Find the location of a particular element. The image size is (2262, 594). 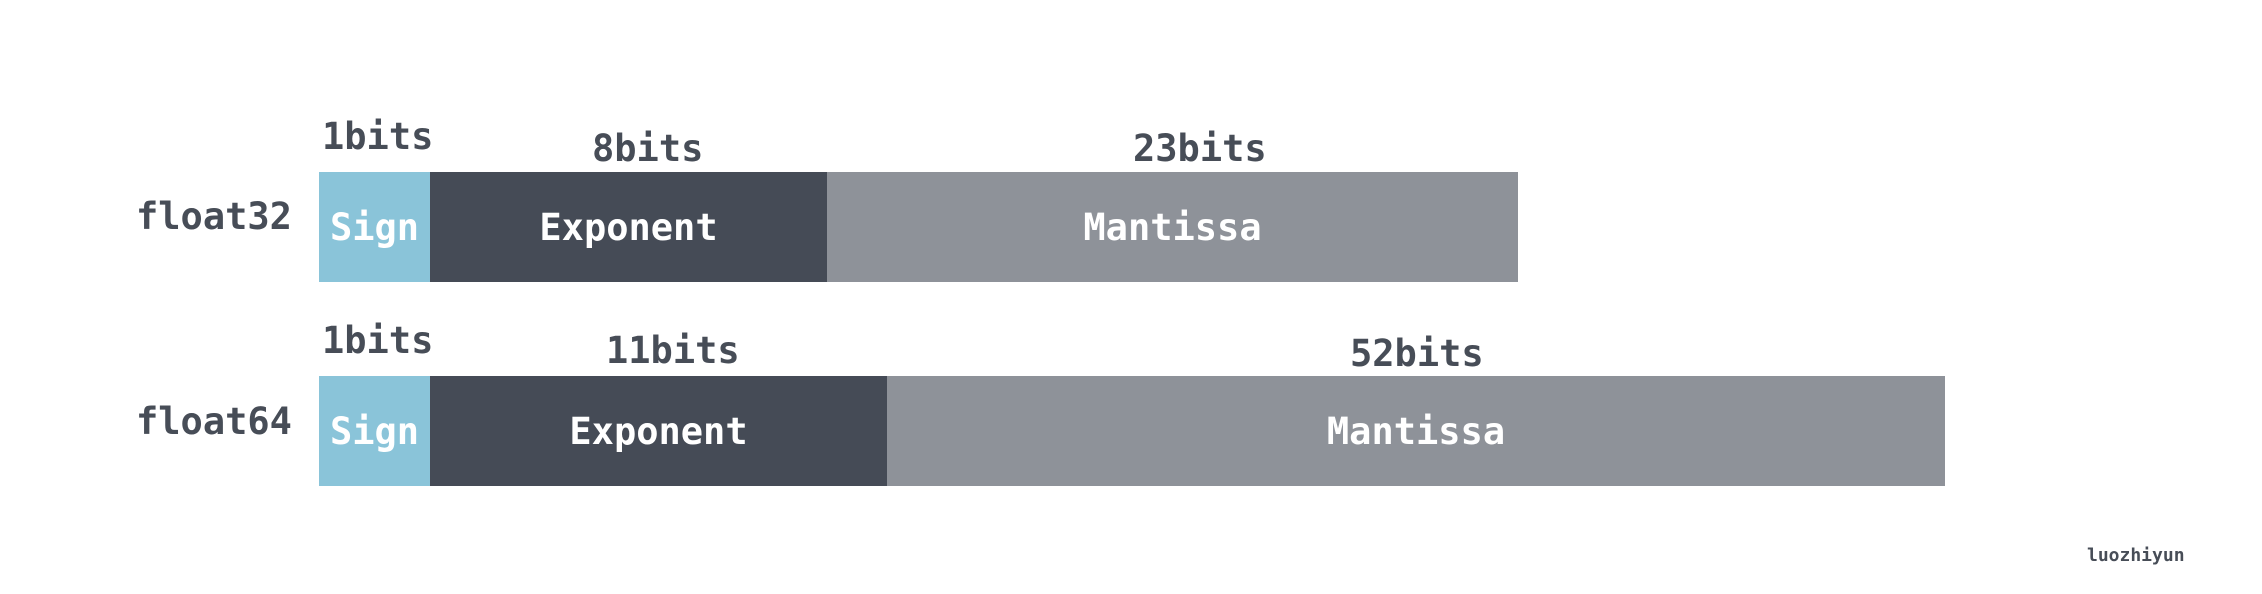

float64-sign-segment: Sign is located at coordinates (374, 431).